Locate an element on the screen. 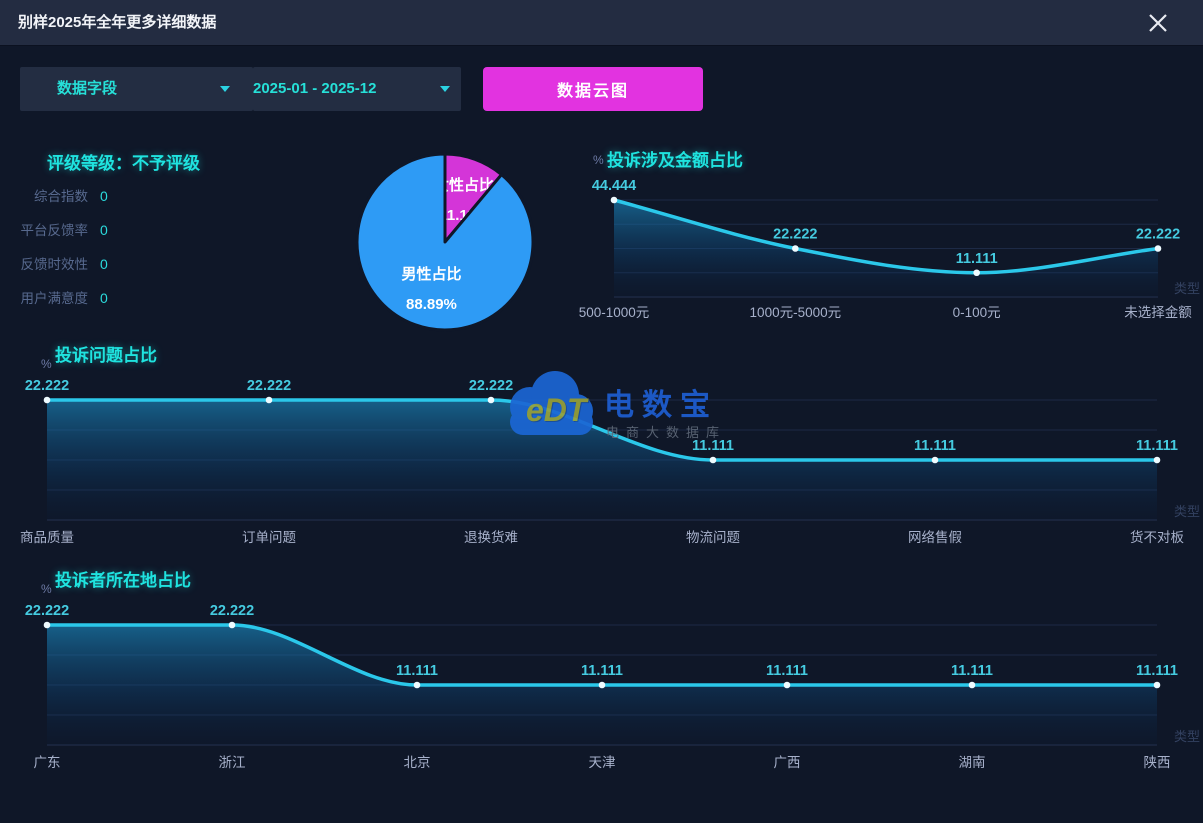 The height and width of the screenshot is (823, 1203). category-label: 陕西 is located at coordinates (1157, 762).